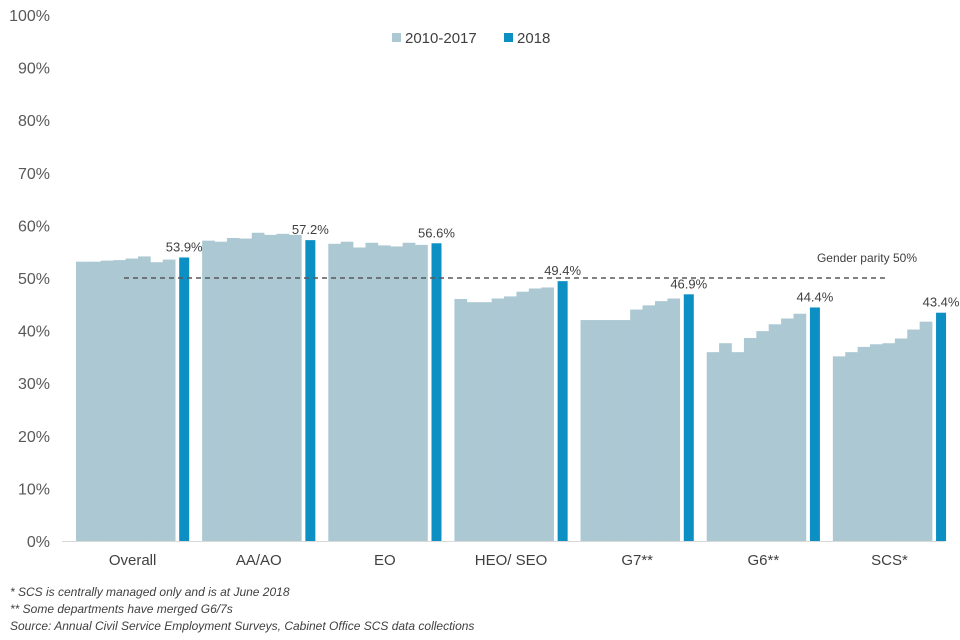 This screenshot has height=640, width=960. What do you see at coordinates (34, 437) in the screenshot?
I see `y-tick-label: 20%` at bounding box center [34, 437].